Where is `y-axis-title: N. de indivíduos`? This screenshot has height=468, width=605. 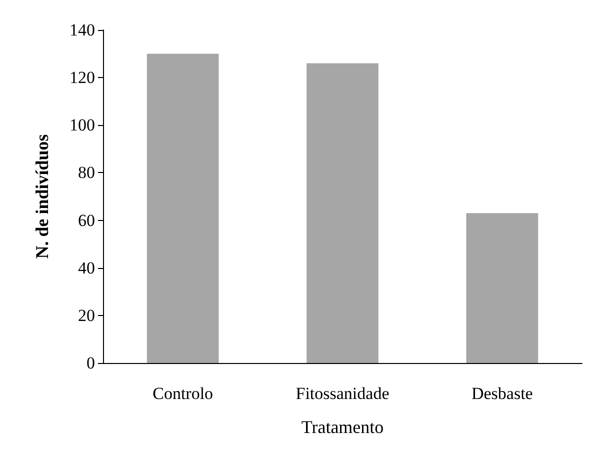 y-axis-title: N. de indivíduos is located at coordinates (42, 196).